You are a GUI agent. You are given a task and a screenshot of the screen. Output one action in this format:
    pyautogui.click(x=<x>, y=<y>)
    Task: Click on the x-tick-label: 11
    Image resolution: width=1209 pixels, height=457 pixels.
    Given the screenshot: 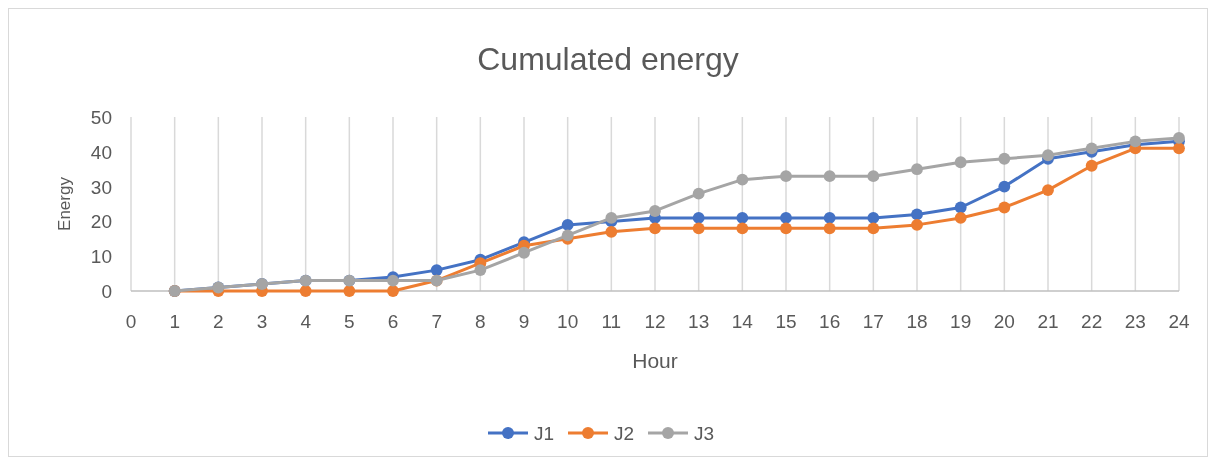 What is the action you would take?
    pyautogui.click(x=611, y=321)
    